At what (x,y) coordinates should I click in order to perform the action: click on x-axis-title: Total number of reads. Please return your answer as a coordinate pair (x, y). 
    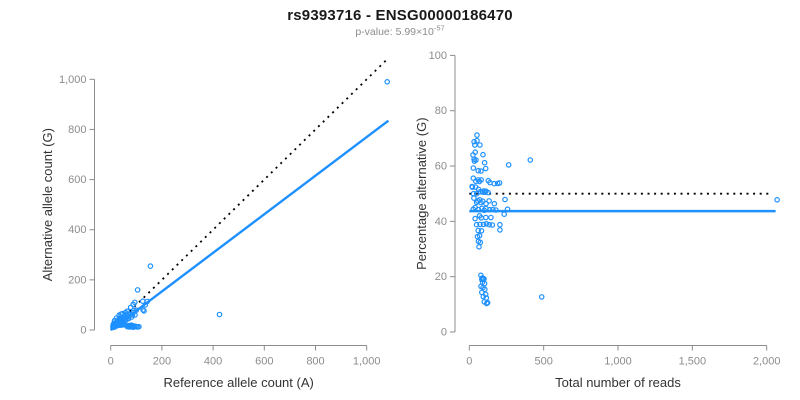
    Looking at the image, I should click on (618, 382).